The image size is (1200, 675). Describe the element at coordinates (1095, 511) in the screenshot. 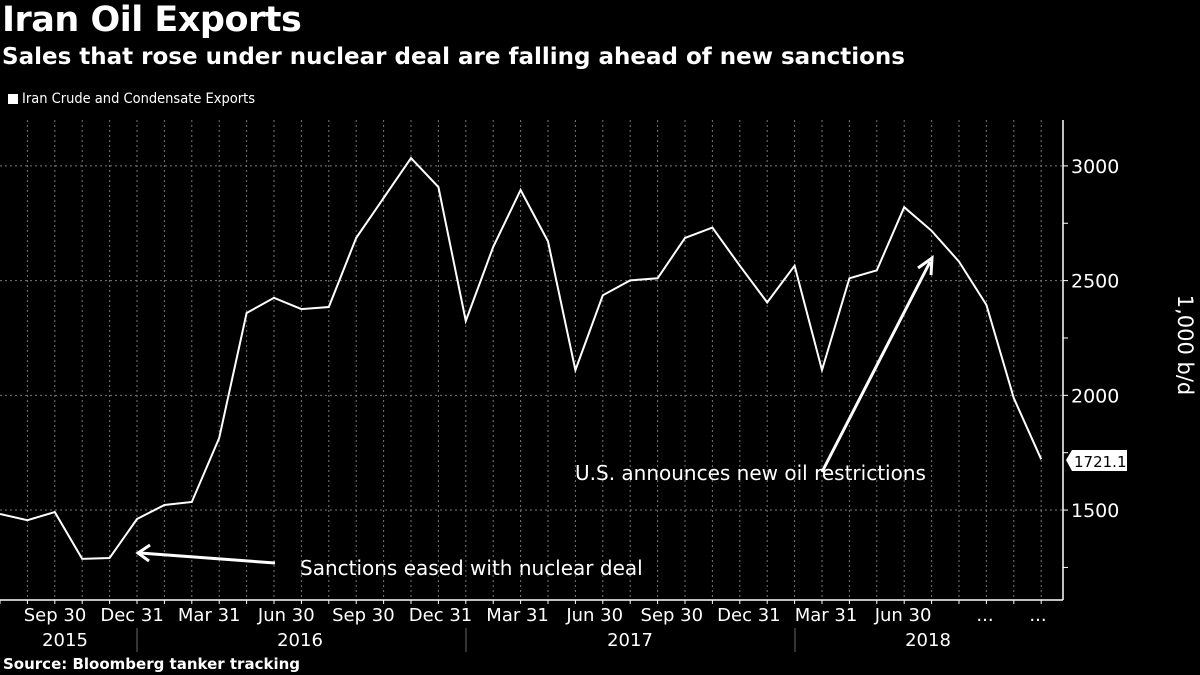

I see `y-tick-label: 1500` at that location.